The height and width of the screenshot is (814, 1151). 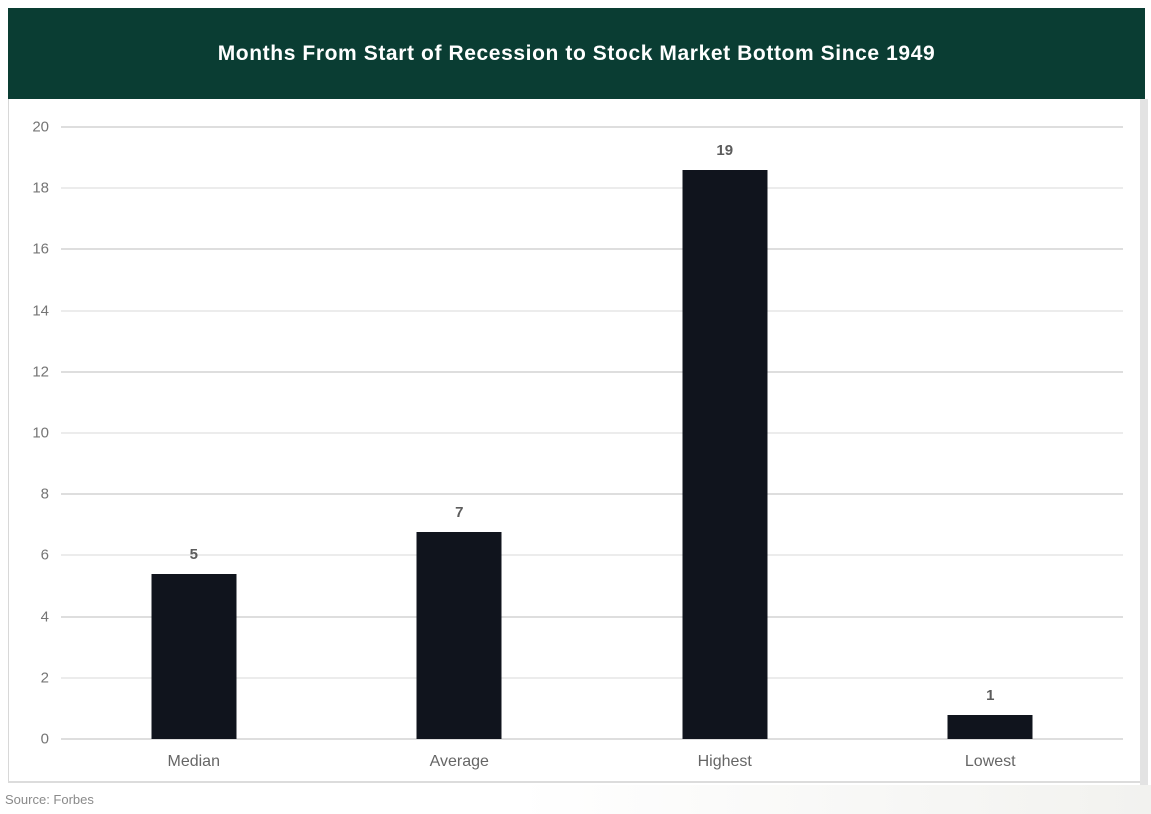 What do you see at coordinates (44, 739) in the screenshot?
I see `y-axis-tick-label: 0` at bounding box center [44, 739].